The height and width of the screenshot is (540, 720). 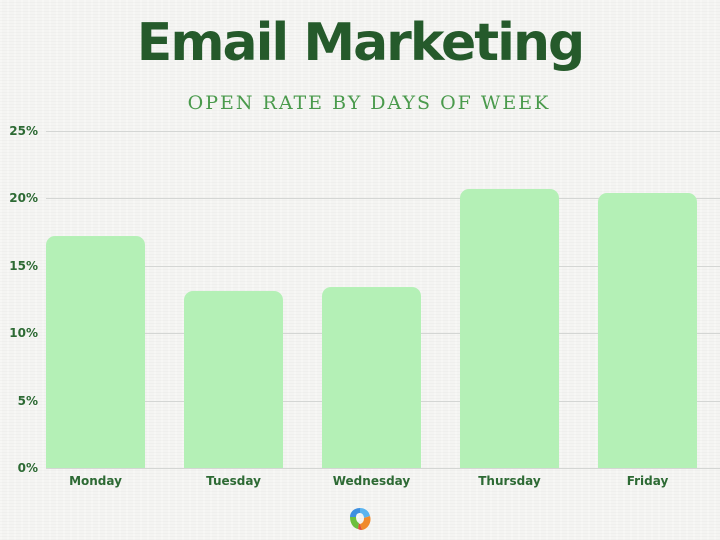 What do you see at coordinates (371, 377) in the screenshot?
I see `bar-wednesday` at bounding box center [371, 377].